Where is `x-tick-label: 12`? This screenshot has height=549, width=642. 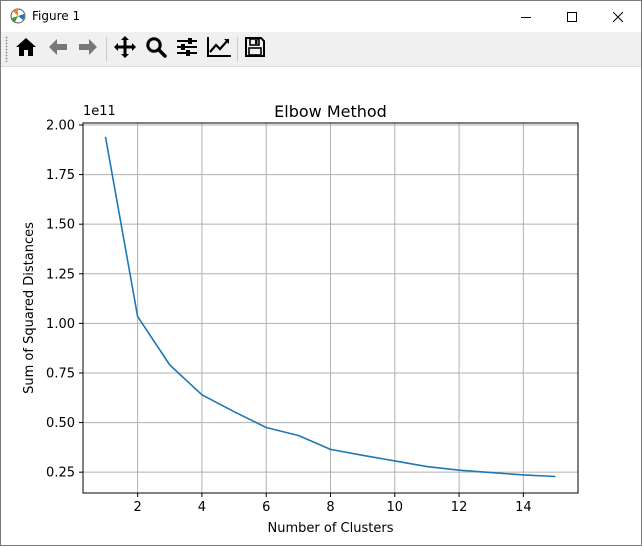 x-tick-label: 12 is located at coordinates (459, 507).